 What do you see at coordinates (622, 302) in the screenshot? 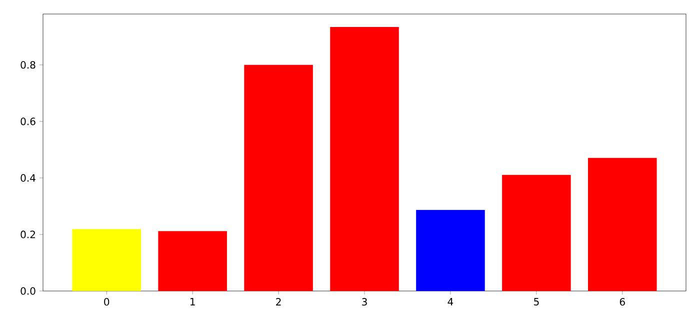
I see `x-tick-label: 6` at bounding box center [622, 302].